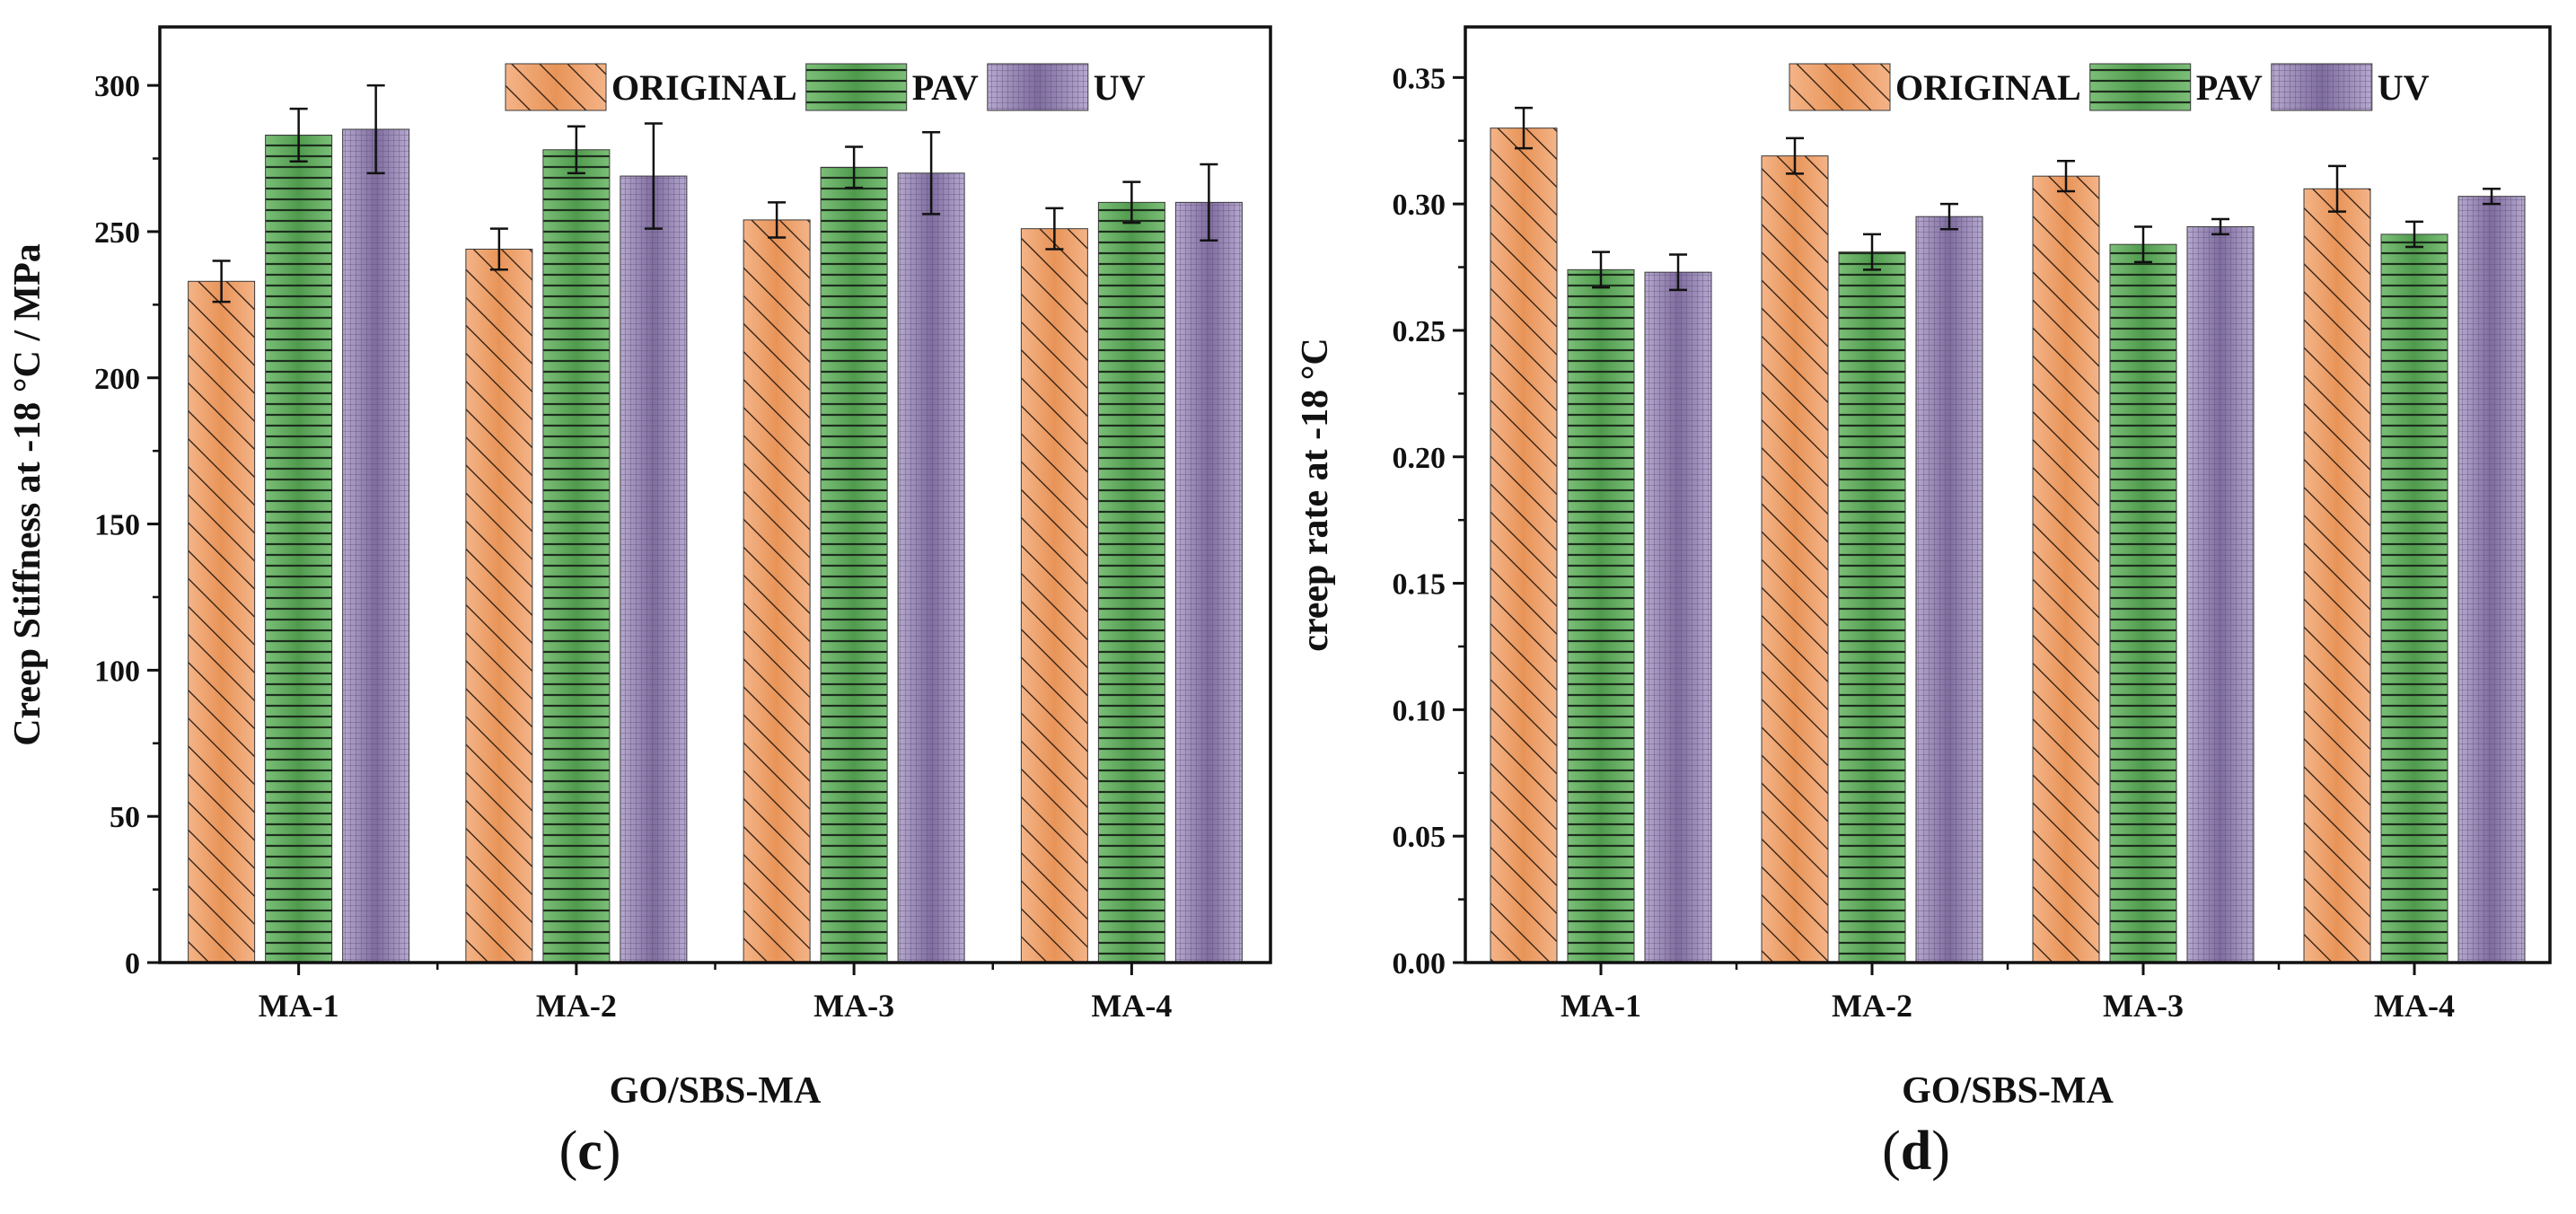 The width and height of the screenshot is (2576, 1214). Describe the element at coordinates (117, 671) in the screenshot. I see `y-tick-label: 100` at that location.